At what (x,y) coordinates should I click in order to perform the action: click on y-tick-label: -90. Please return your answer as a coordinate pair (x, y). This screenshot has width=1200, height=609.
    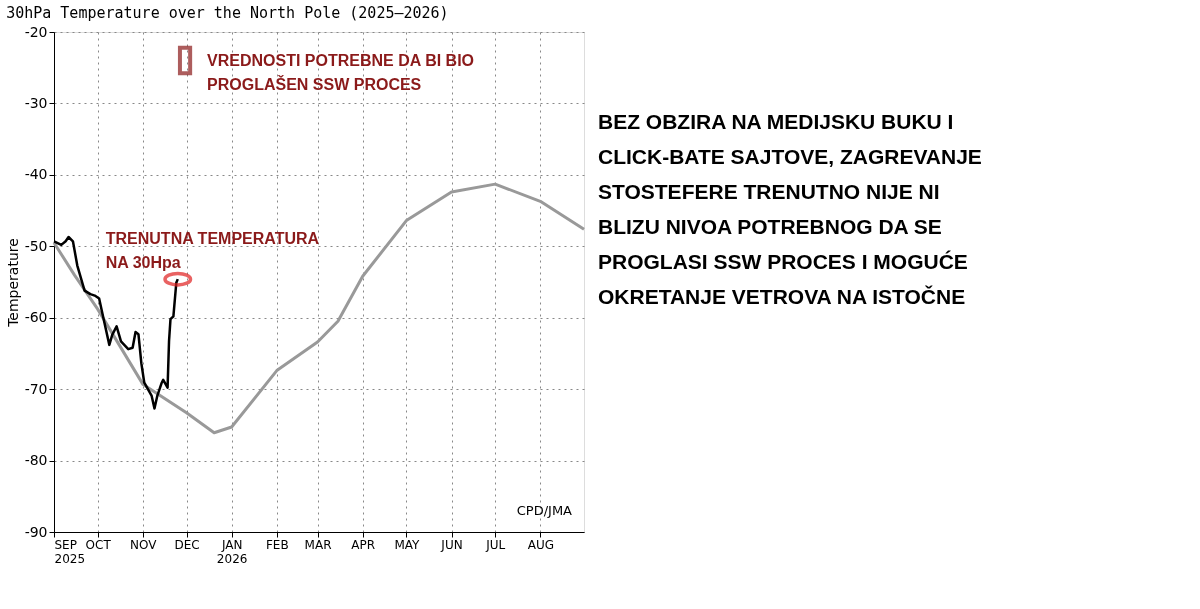
    Looking at the image, I should click on (36, 531).